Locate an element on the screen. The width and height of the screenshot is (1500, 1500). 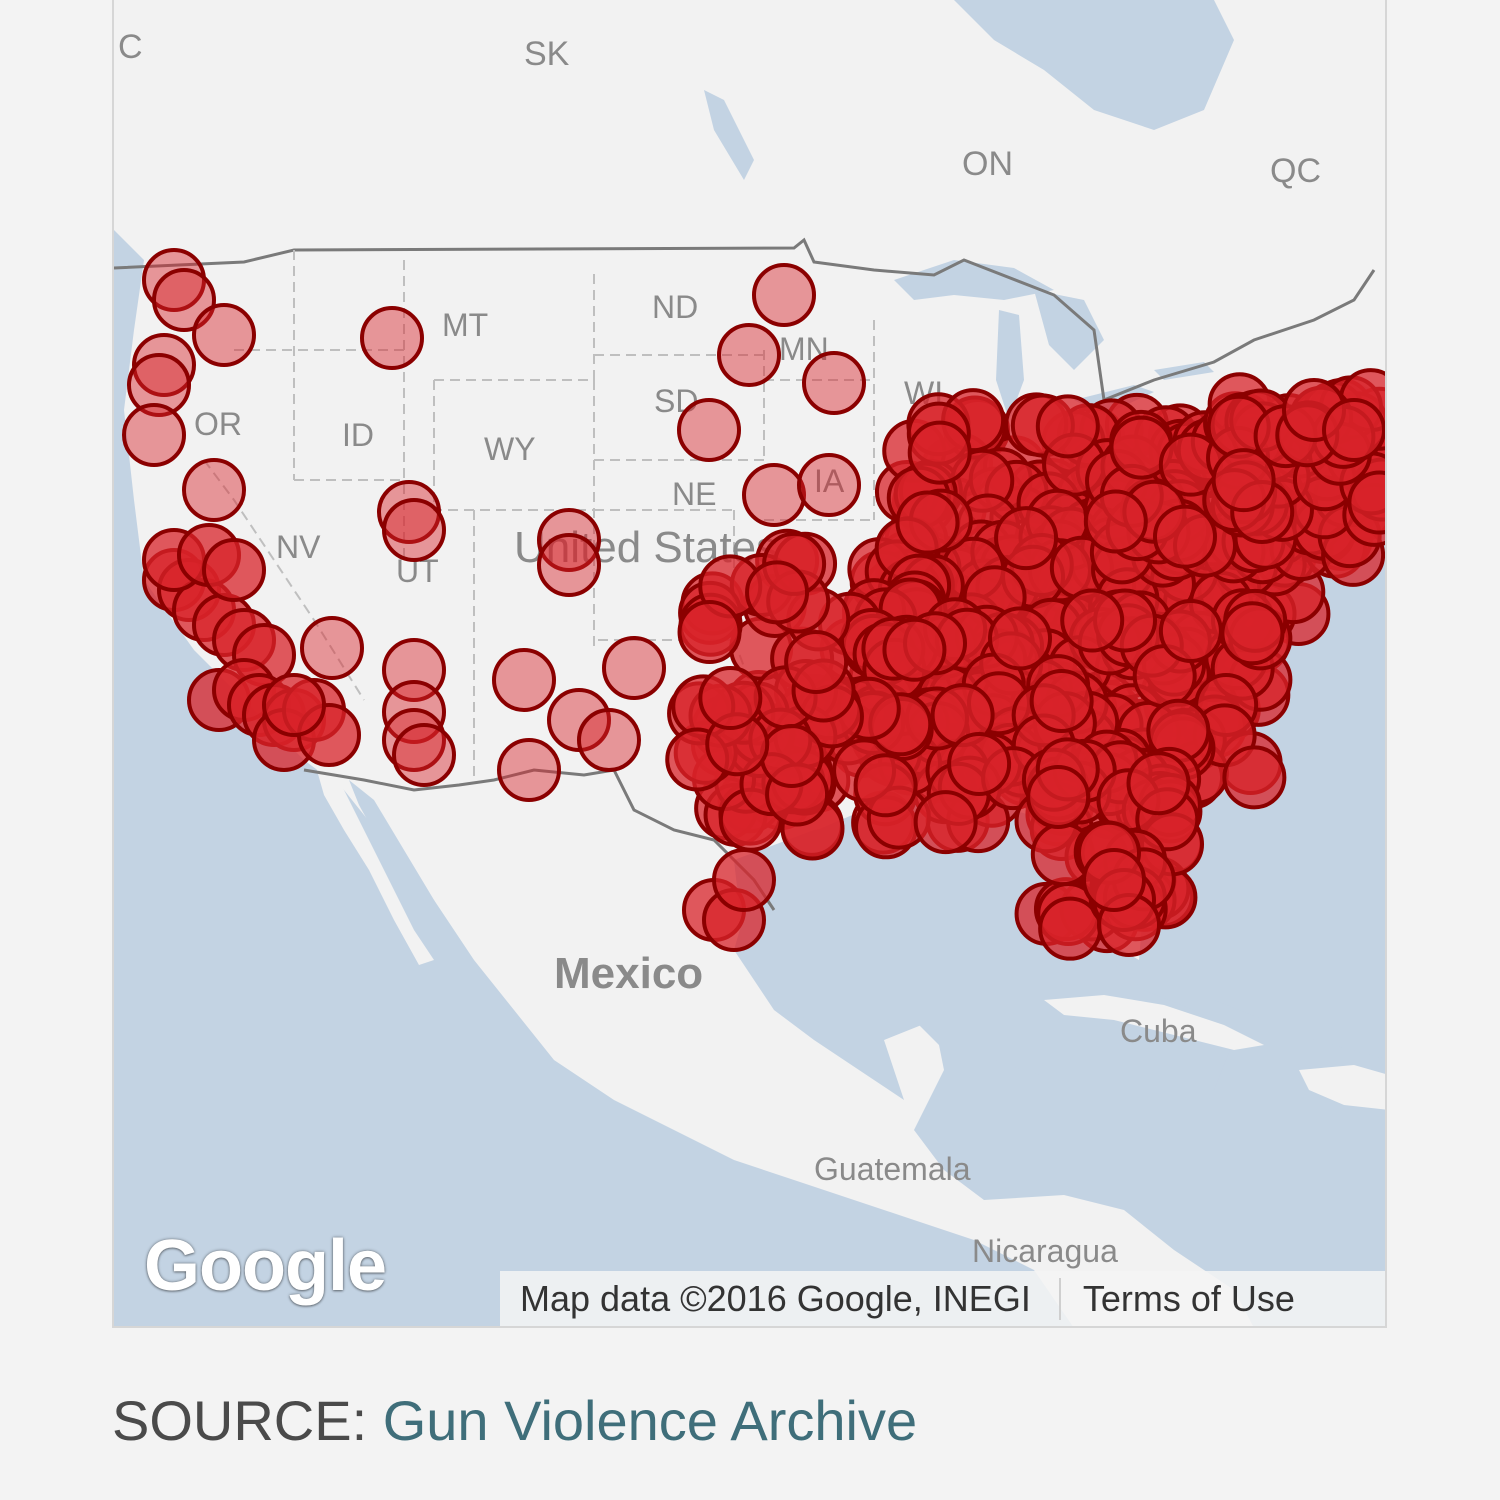
terms-of-use-link: Terms of Use is located at coordinates (1188, 1298).